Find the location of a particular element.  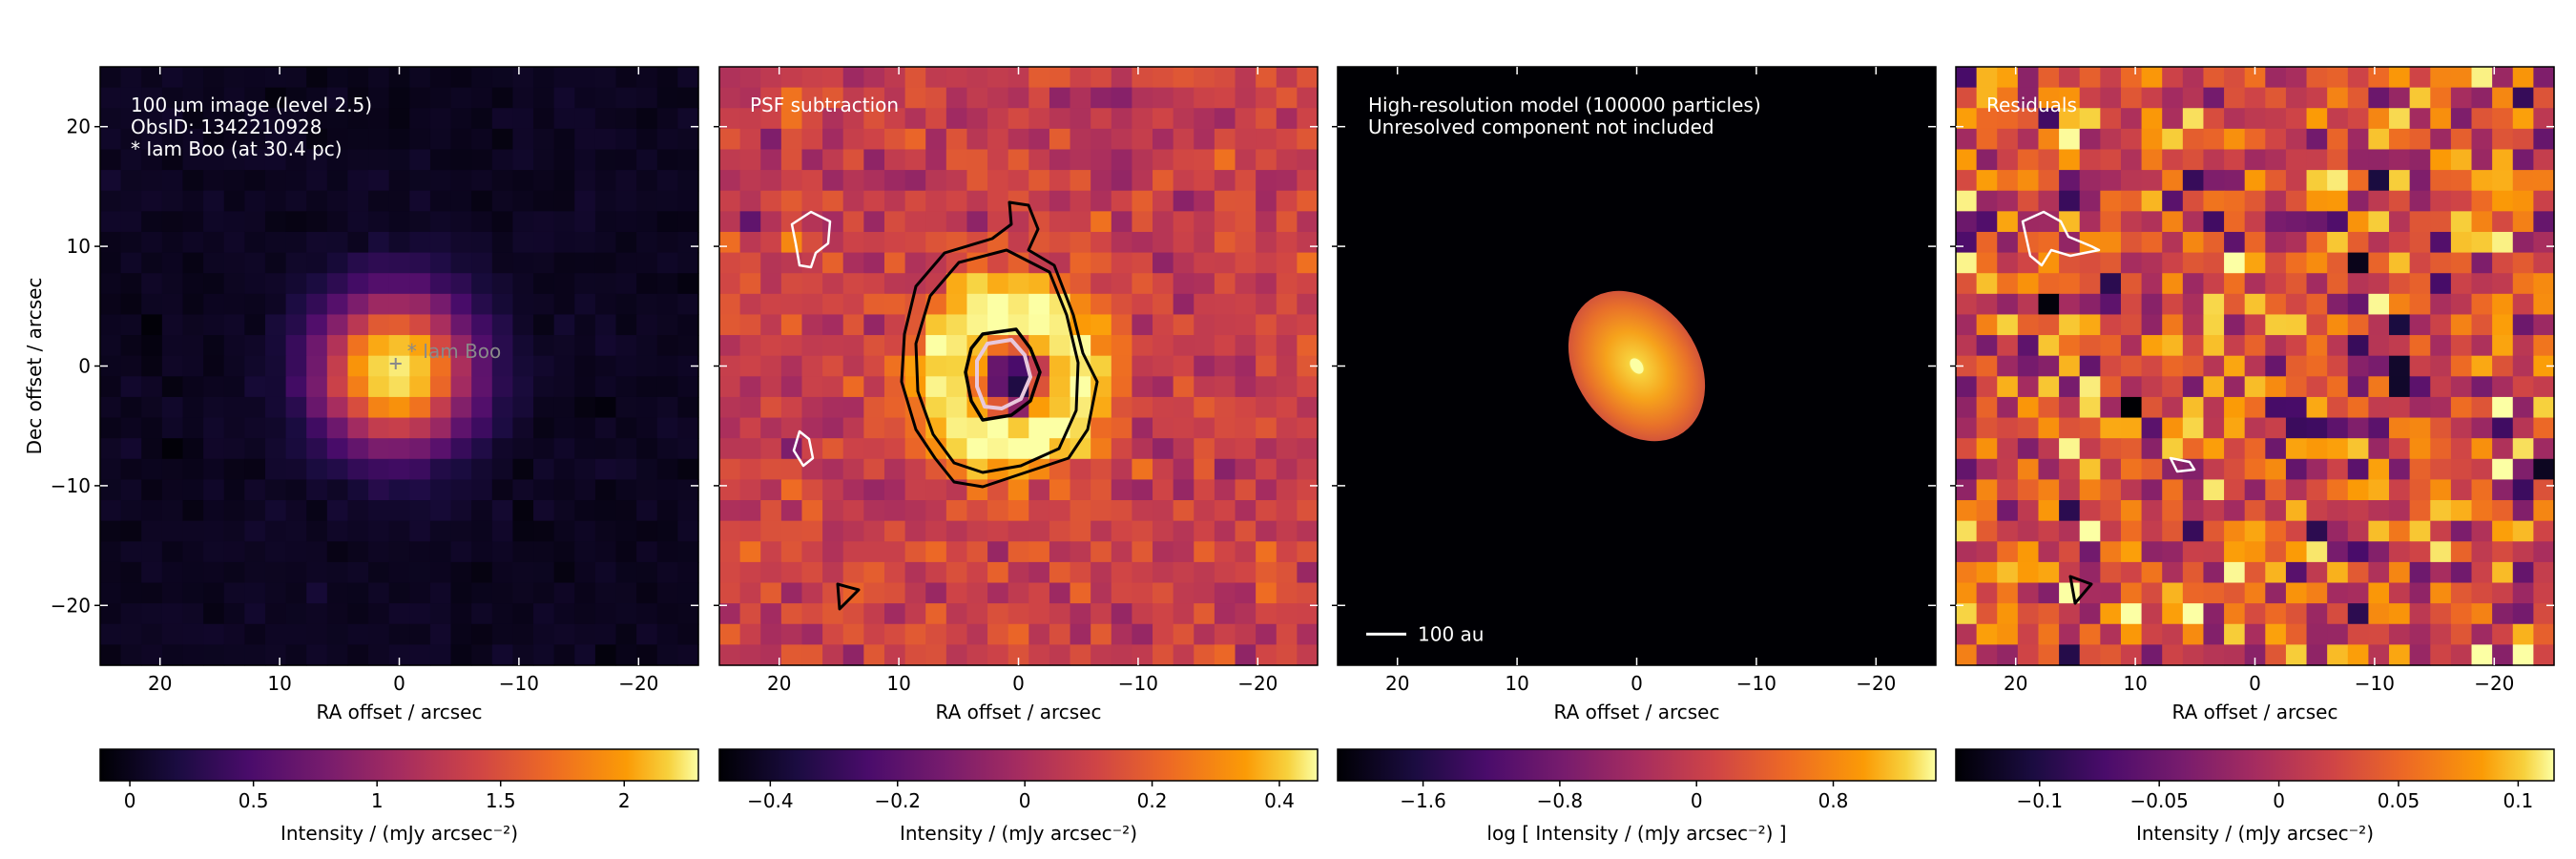

x-axis-label: RA offset / arcsec is located at coordinates (400, 712).